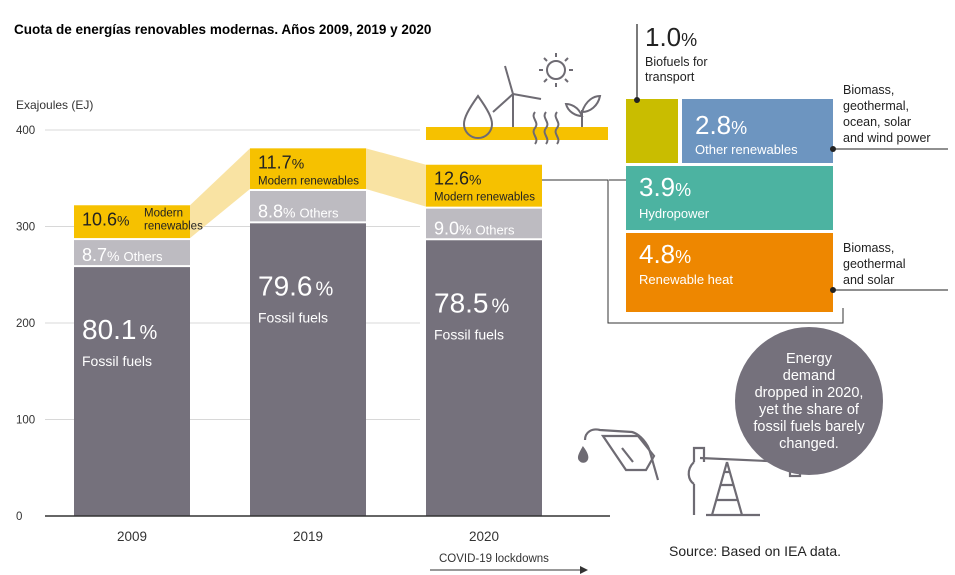 This screenshot has height=575, width=955. Describe the element at coordinates (25, 228) in the screenshot. I see `y-tick-label: 300` at that location.